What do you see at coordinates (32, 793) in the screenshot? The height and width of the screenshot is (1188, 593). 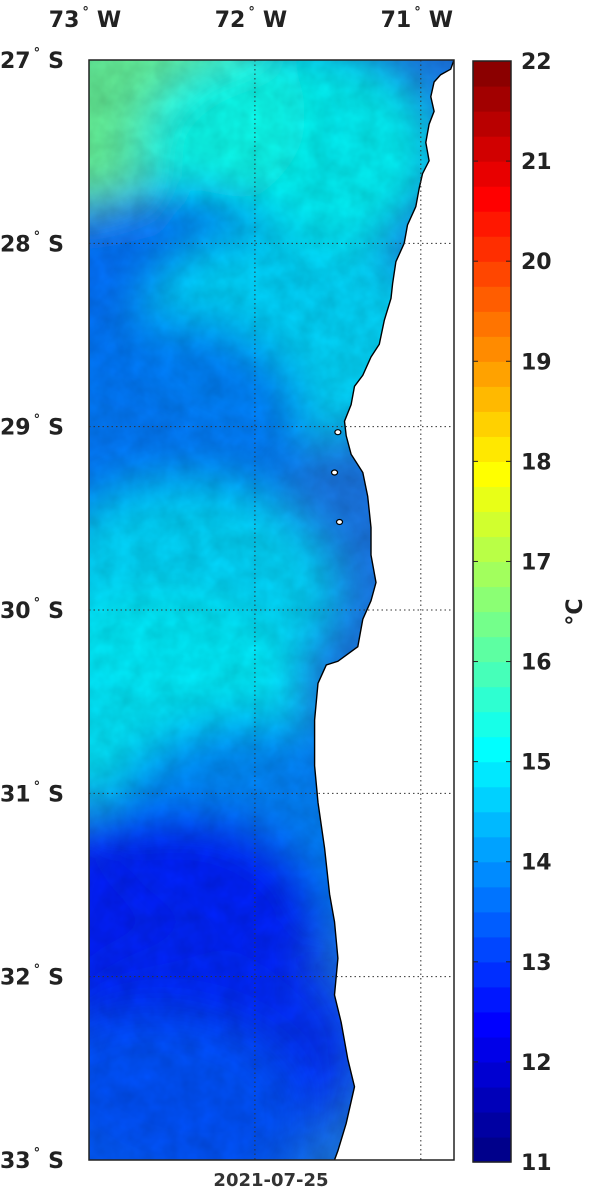 I see `latitude-tick-label: 31 ° S` at bounding box center [32, 793].